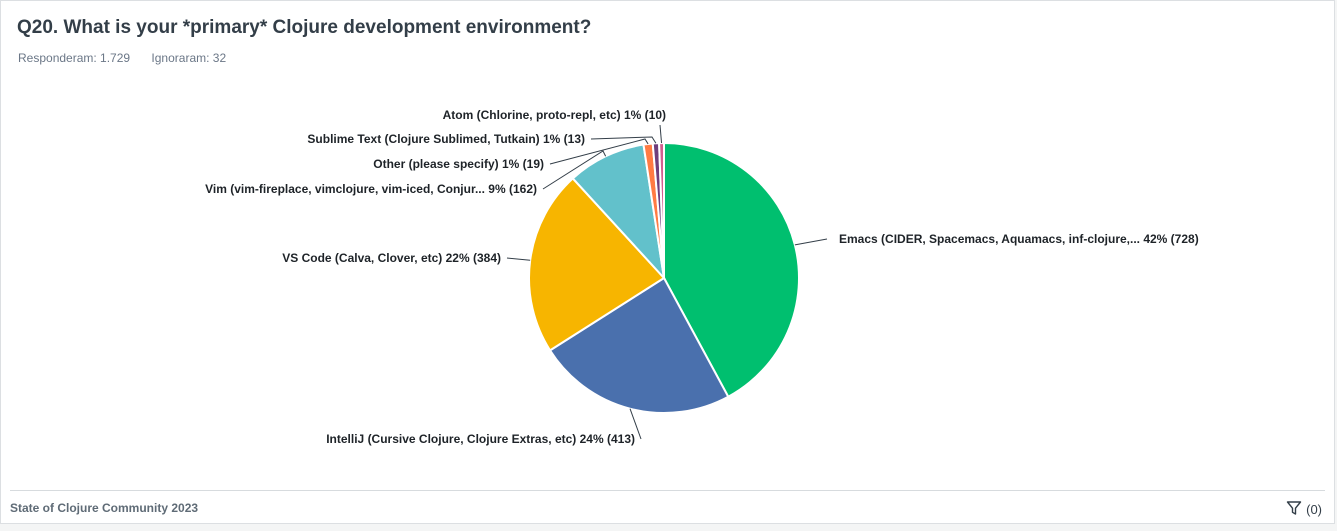 The width and height of the screenshot is (1337, 531). Describe the element at coordinates (1294, 509) in the screenshot. I see `filter-icon` at that location.